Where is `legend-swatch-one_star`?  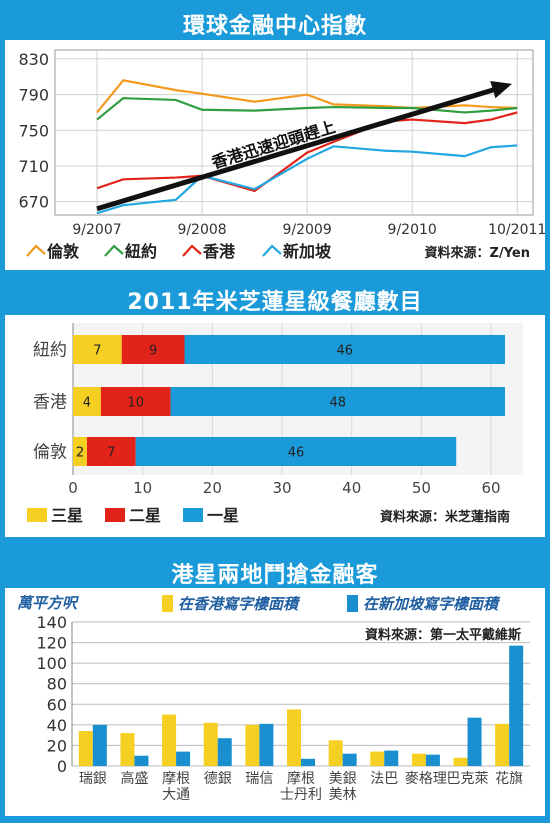 legend-swatch-one_star is located at coordinates (193, 515).